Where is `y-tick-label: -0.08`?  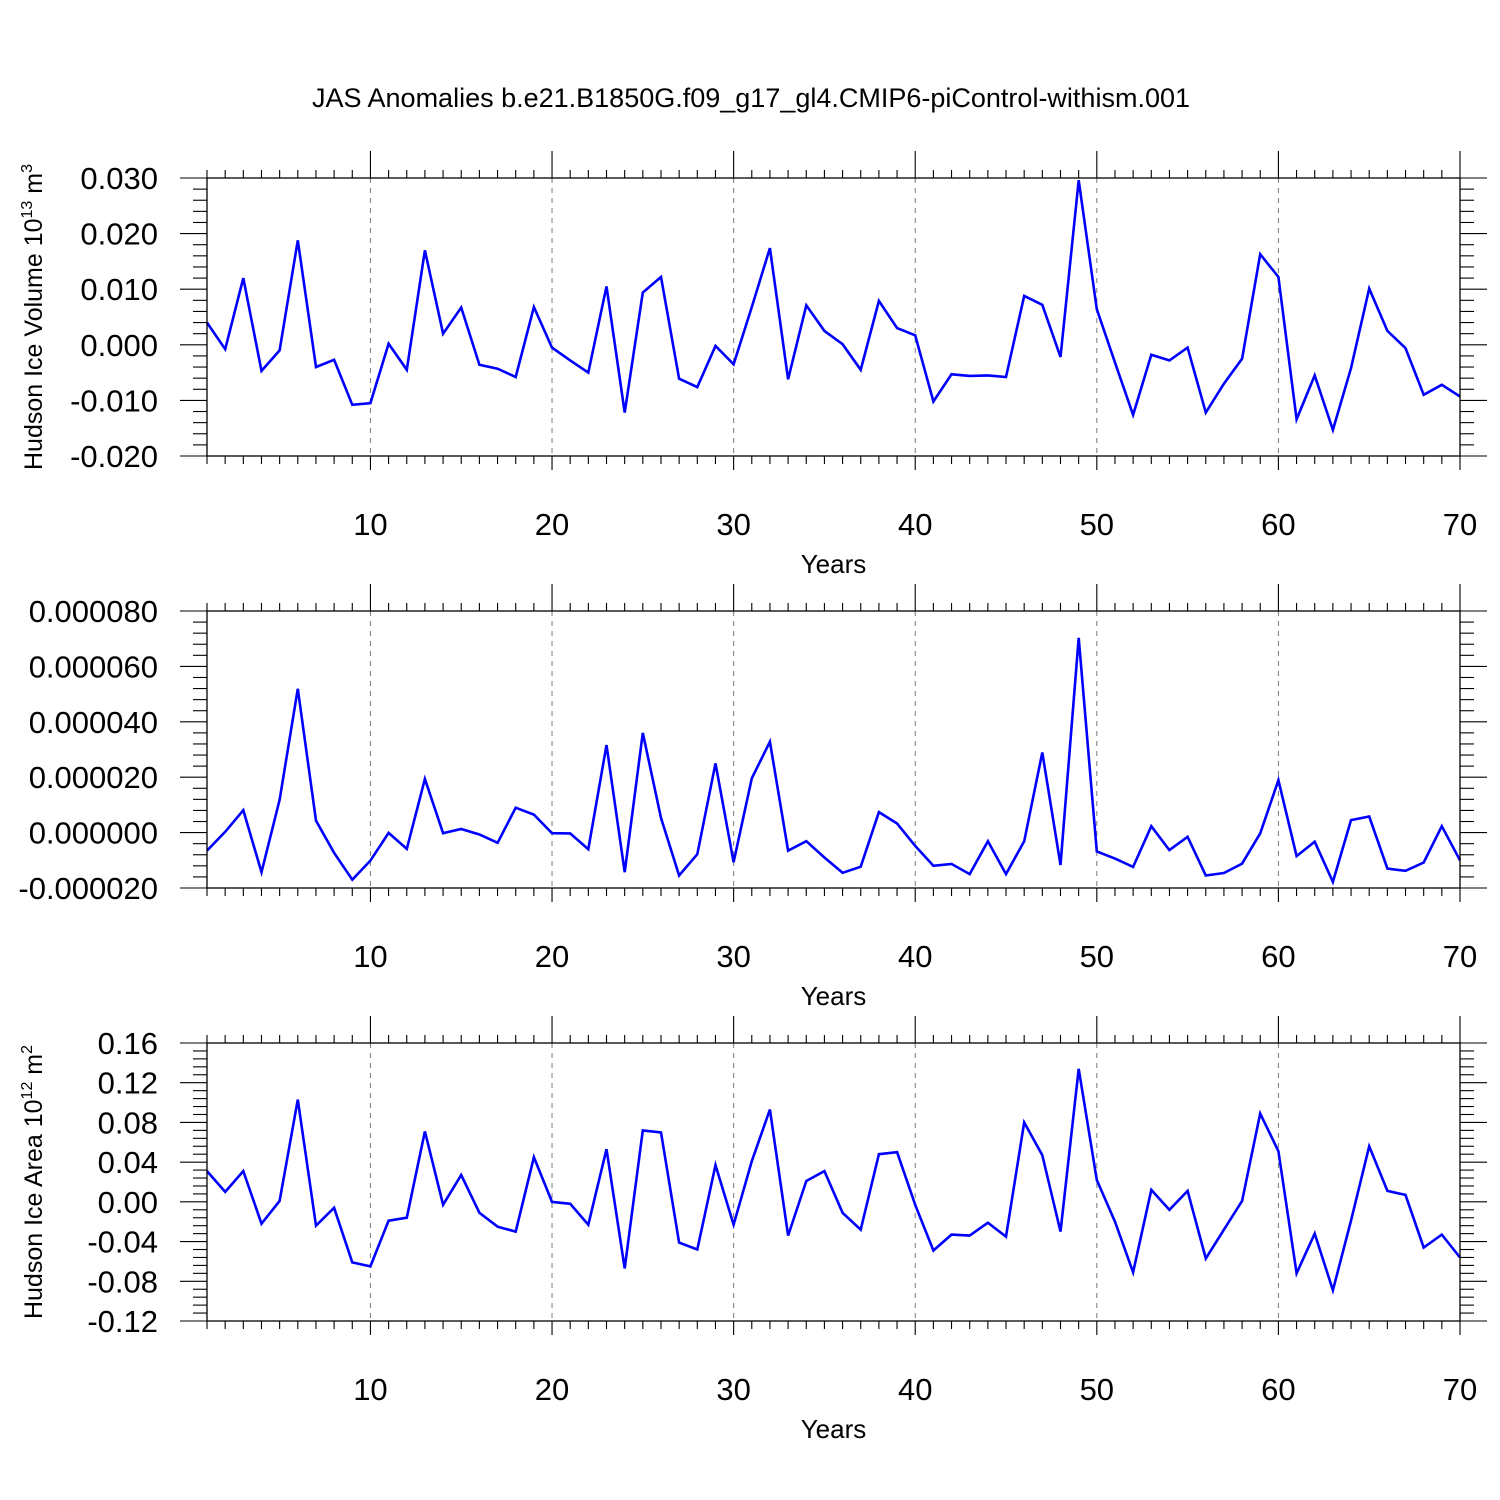 y-tick-label: -0.08 is located at coordinates (122, 1281).